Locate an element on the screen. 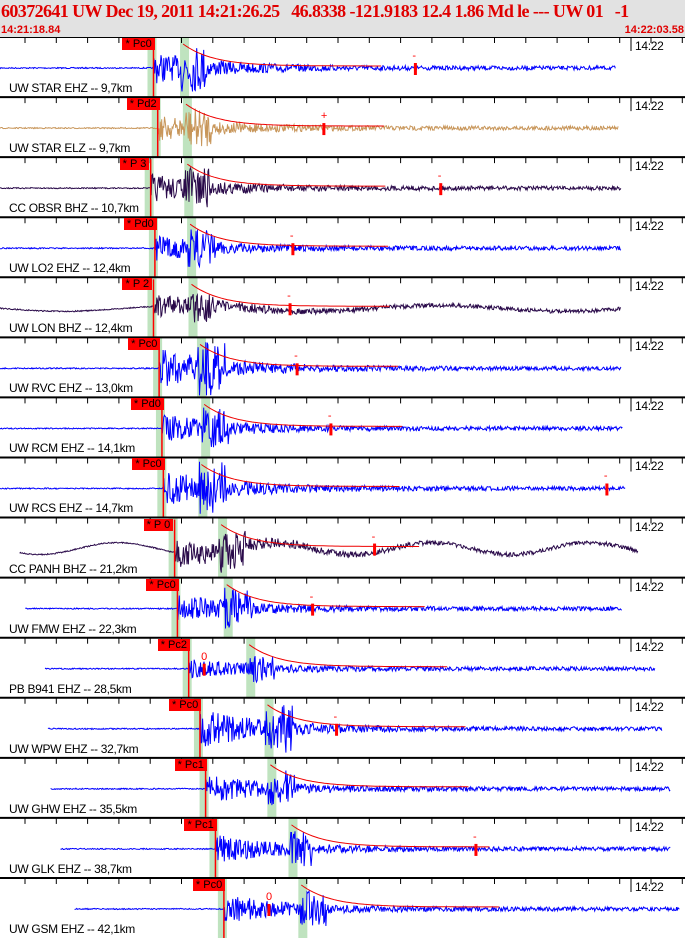  waveform-rcm is located at coordinates (311, 427).